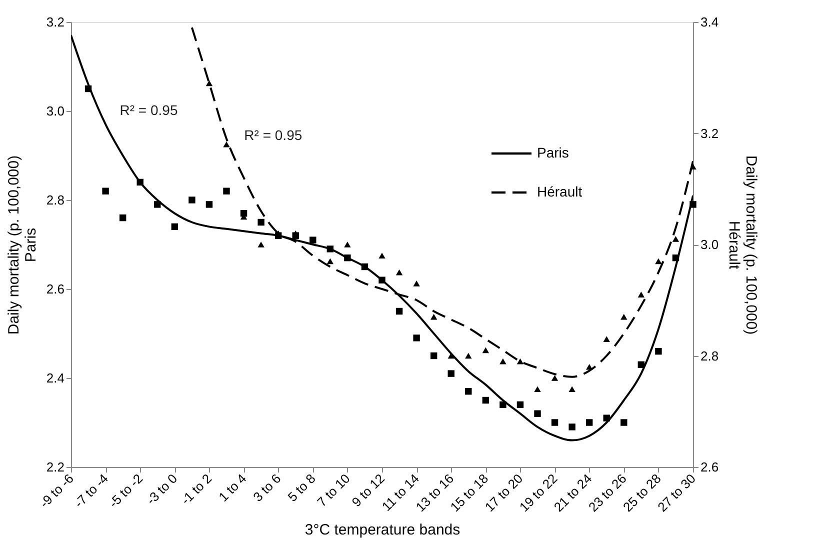 The image size is (834, 560). Describe the element at coordinates (559, 192) in the screenshot. I see `legend-label: Hérault` at that location.